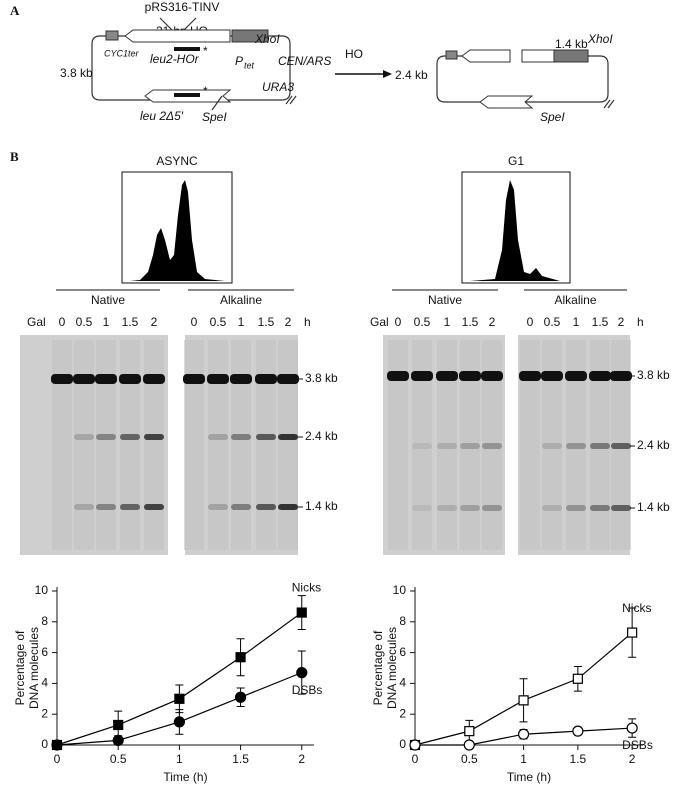 The height and width of the screenshot is (788, 688). I want to click on x-axis-label: Time (h), so click(529, 777).